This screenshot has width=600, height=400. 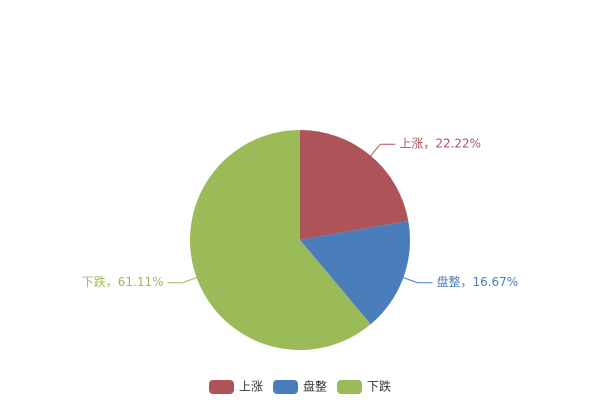 What do you see at coordinates (315, 386) in the screenshot?
I see `legend-label: 盘整` at bounding box center [315, 386].